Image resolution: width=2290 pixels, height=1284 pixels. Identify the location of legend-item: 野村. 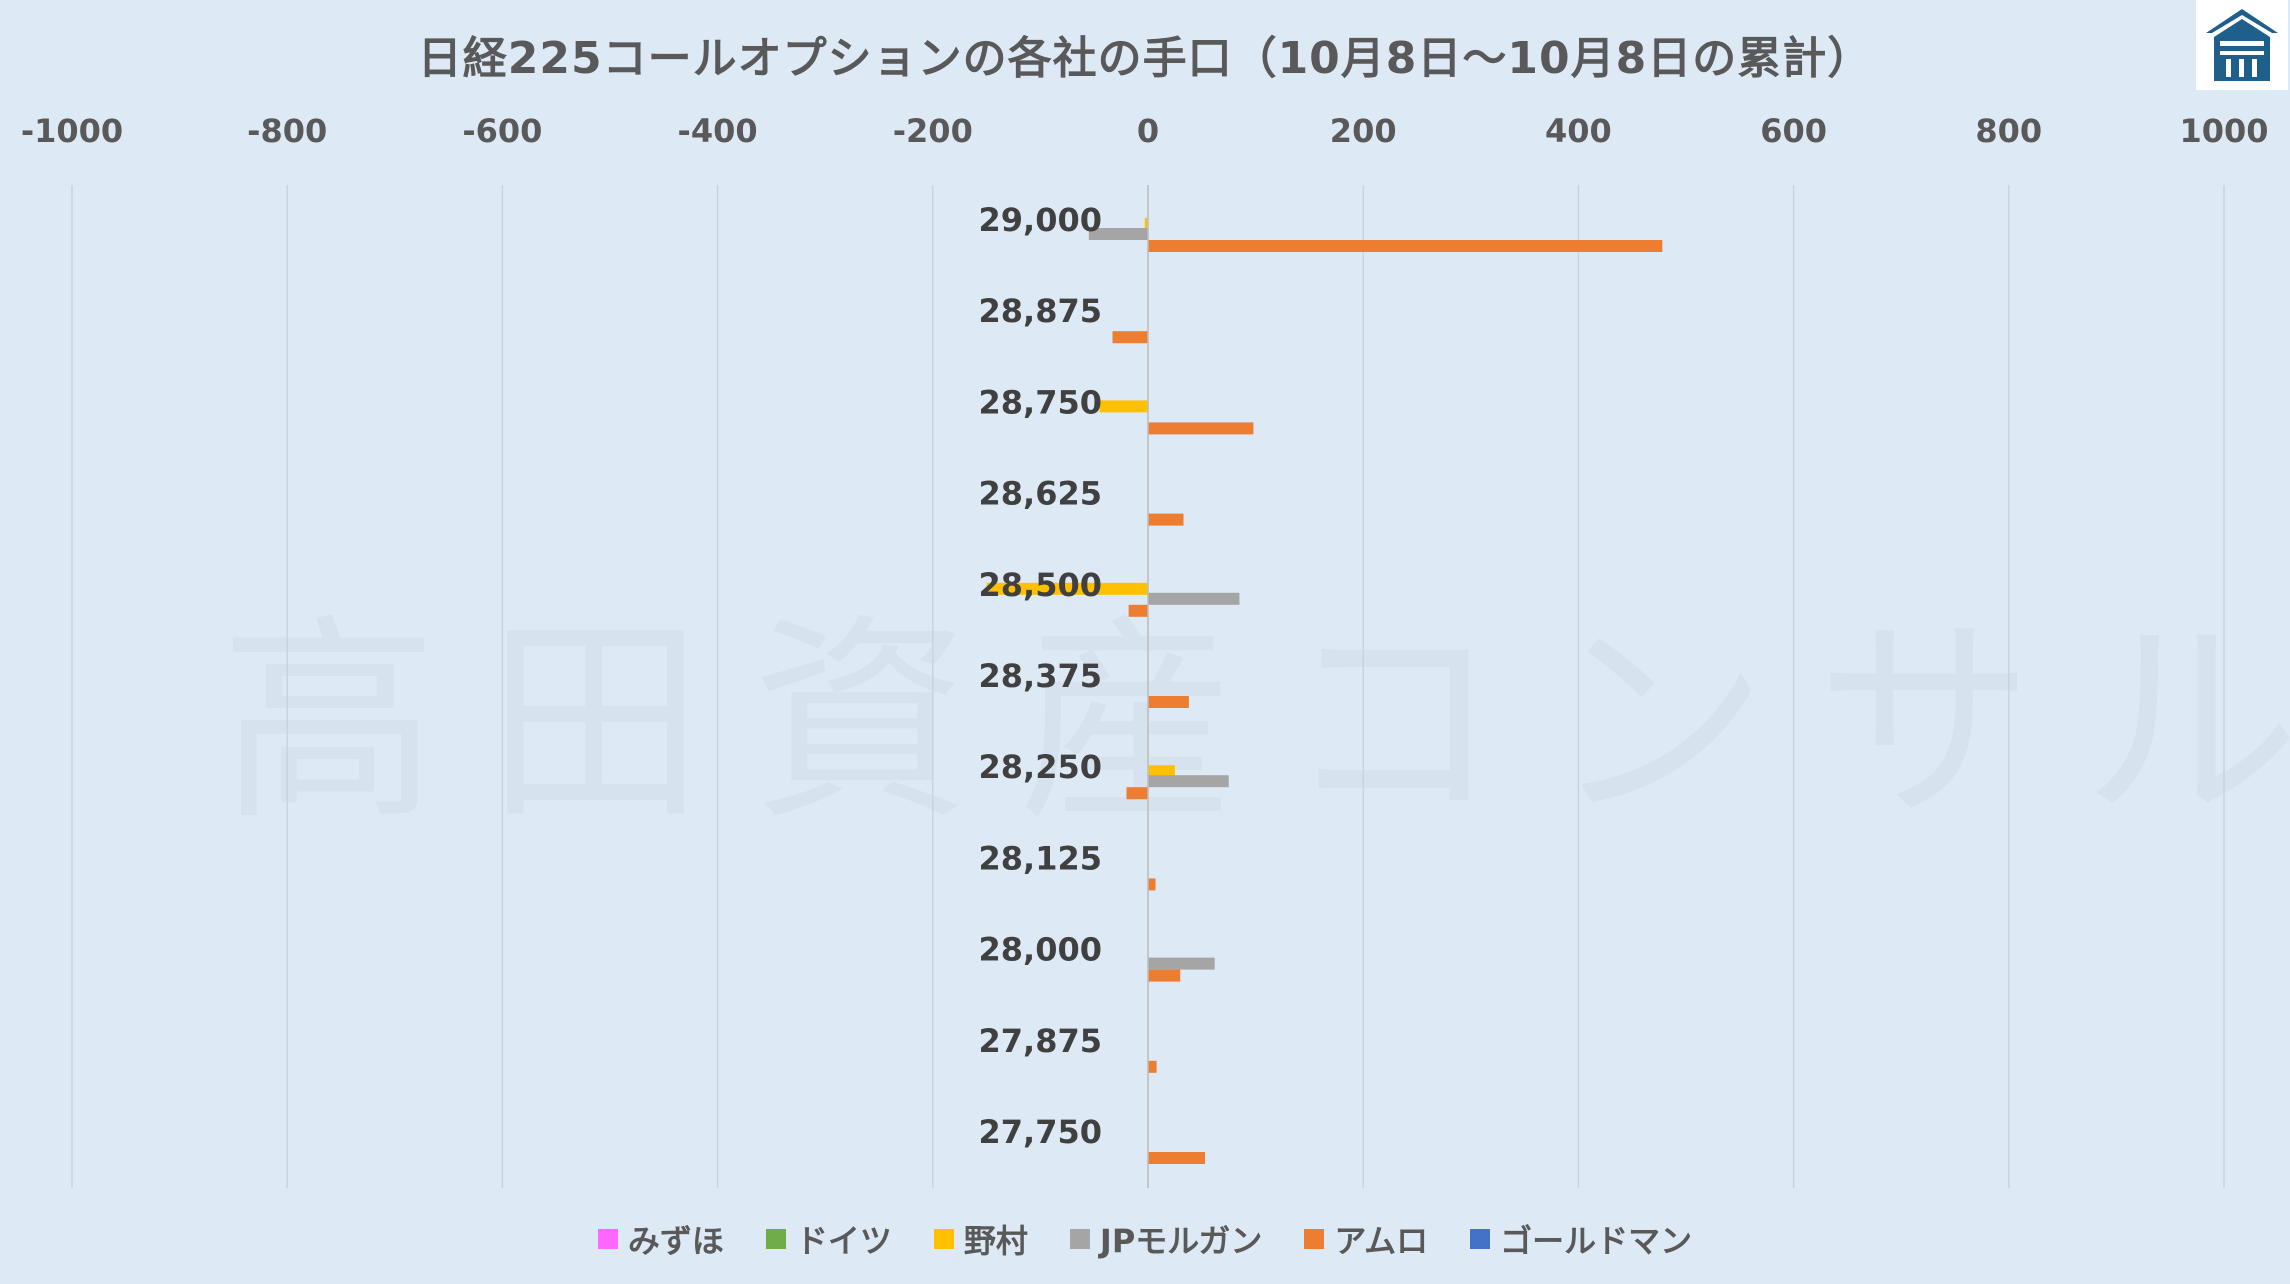
(980, 1239).